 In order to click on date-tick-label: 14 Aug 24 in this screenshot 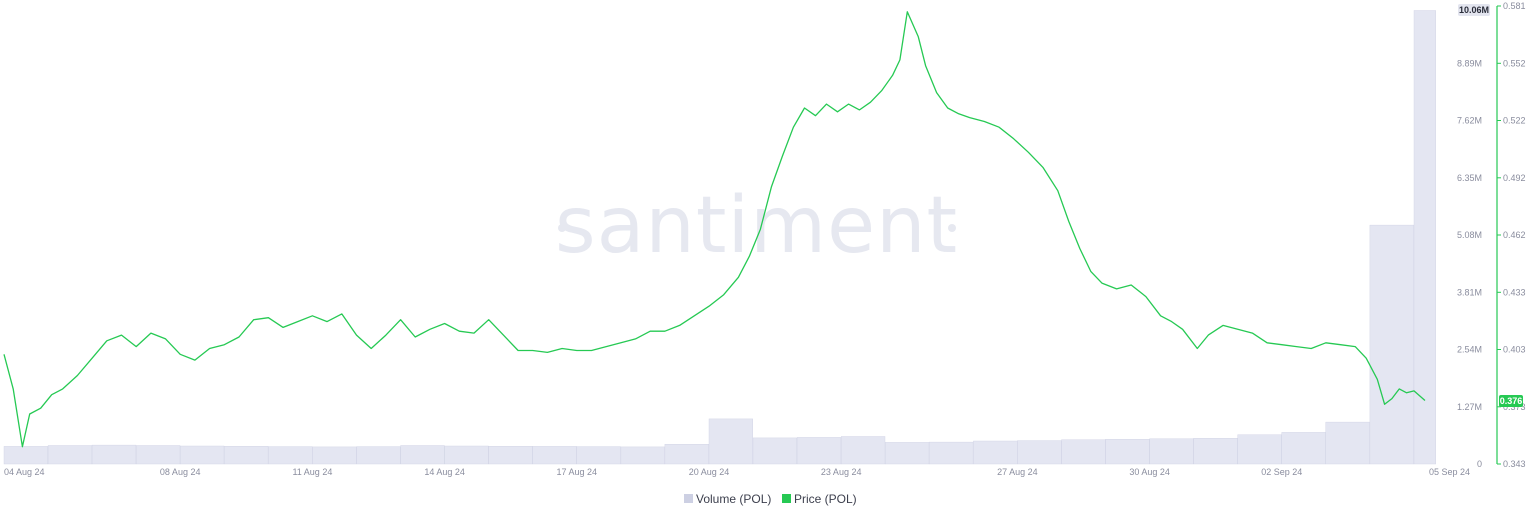, I will do `click(444, 472)`.